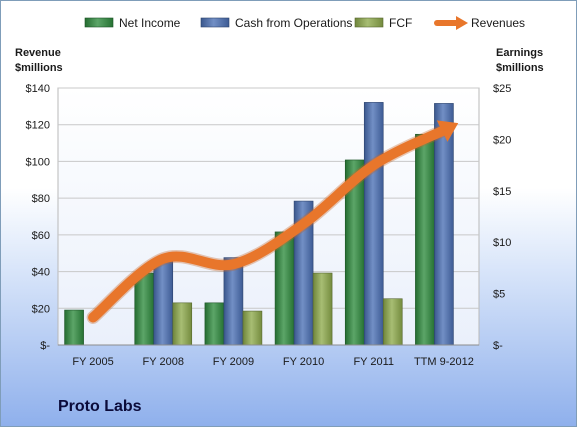 The image size is (577, 428). What do you see at coordinates (502, 243) in the screenshot?
I see `right-tick-label: $10` at bounding box center [502, 243].